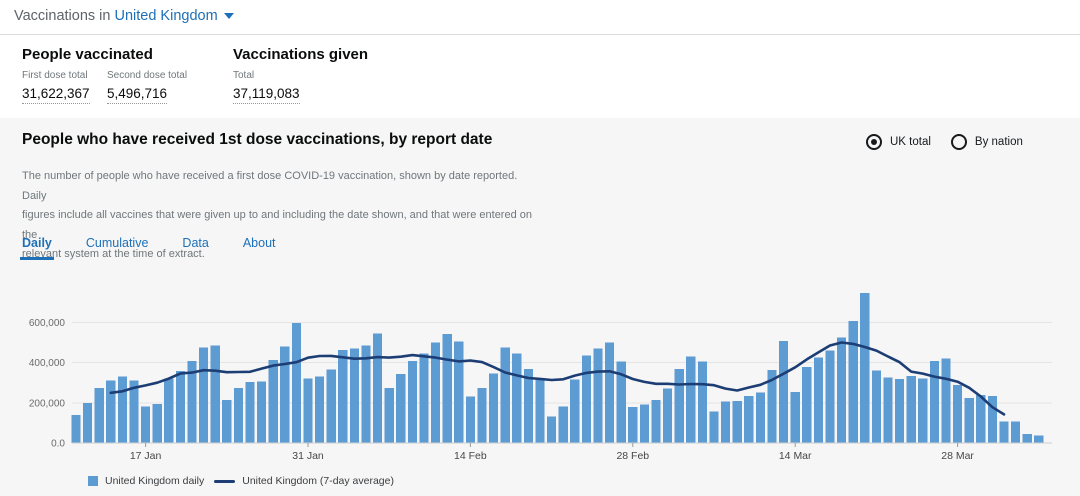 The image size is (1080, 496). Describe the element at coordinates (47, 403) in the screenshot. I see `svg-text: 200,000` at that location.